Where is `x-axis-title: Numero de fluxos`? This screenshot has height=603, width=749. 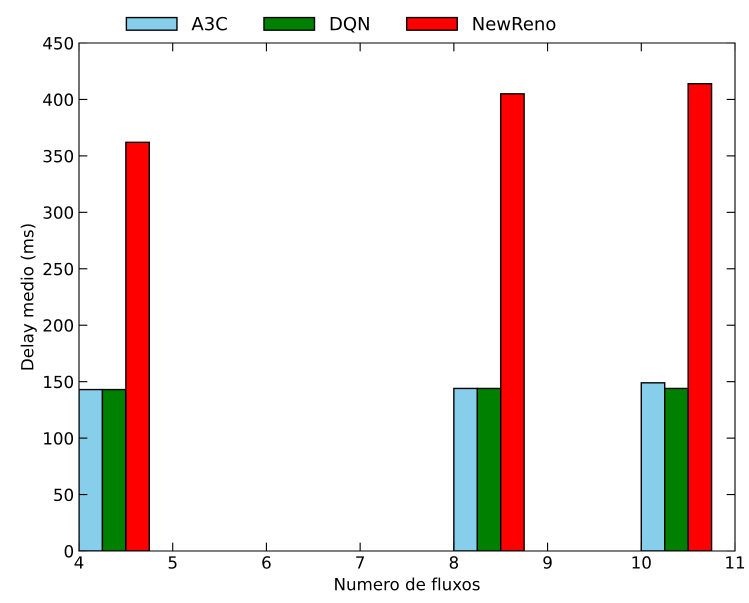
x-axis-title: Numero de fluxos is located at coordinates (407, 584).